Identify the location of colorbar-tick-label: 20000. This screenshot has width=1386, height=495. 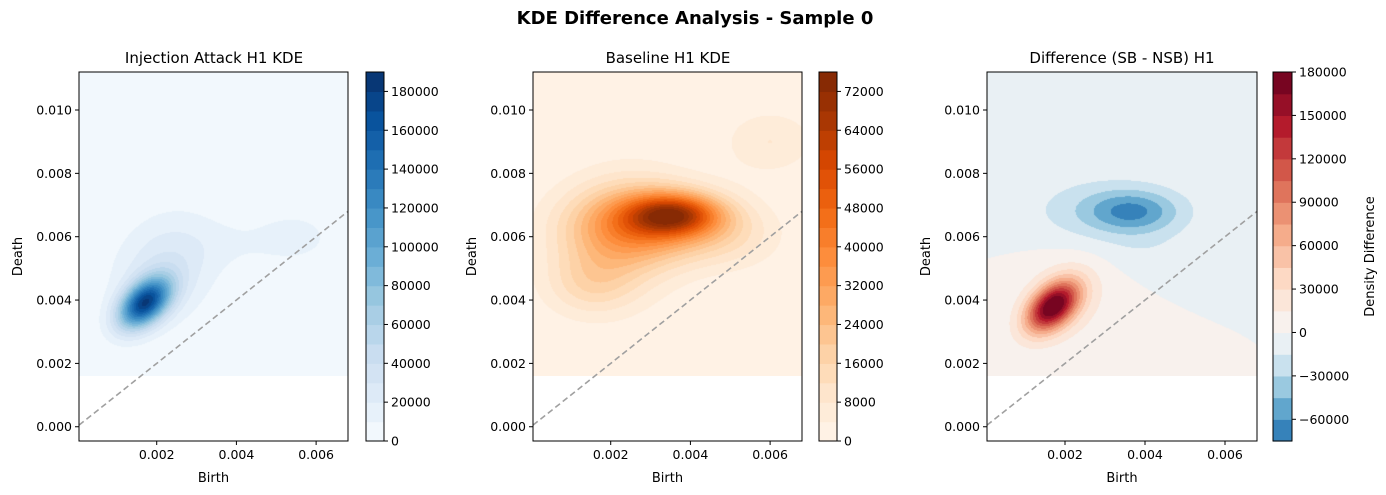
(411, 402).